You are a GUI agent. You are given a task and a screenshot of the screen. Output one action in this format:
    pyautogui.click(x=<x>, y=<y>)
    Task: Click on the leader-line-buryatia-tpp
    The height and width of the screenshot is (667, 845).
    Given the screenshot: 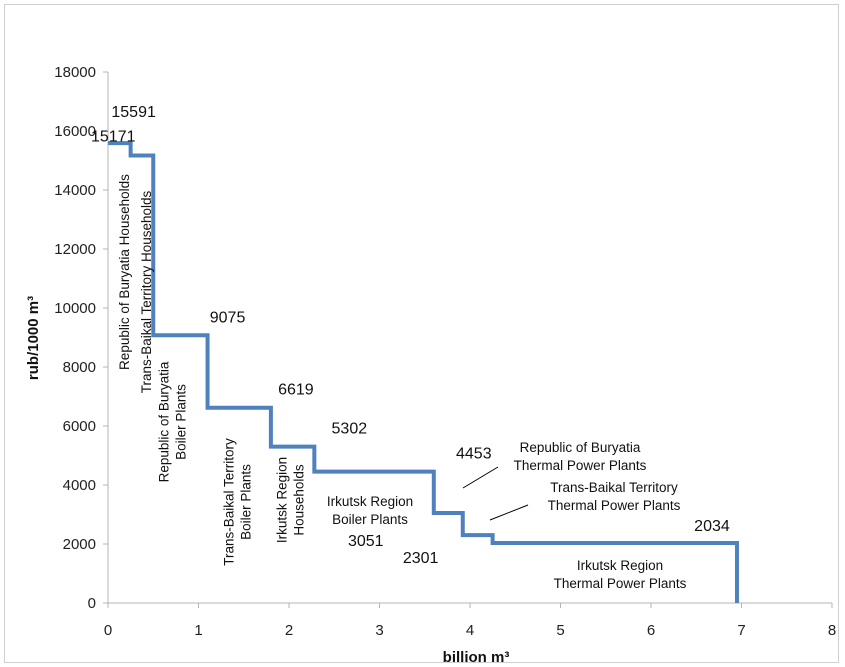 What is the action you would take?
    pyautogui.click(x=480, y=477)
    